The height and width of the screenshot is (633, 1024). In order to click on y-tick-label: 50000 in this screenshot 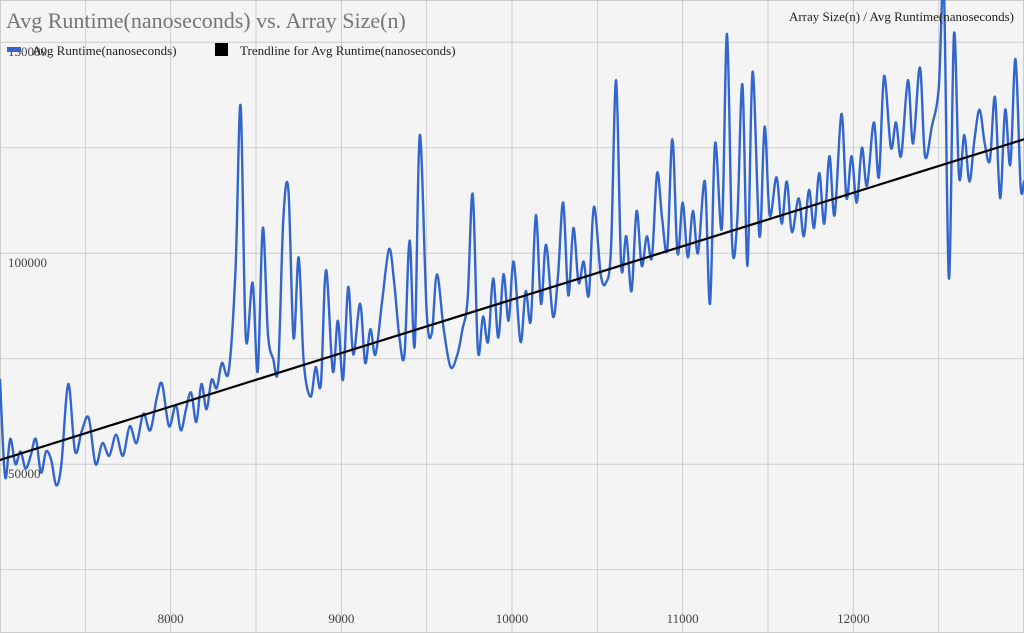, I will do `click(24, 473)`.